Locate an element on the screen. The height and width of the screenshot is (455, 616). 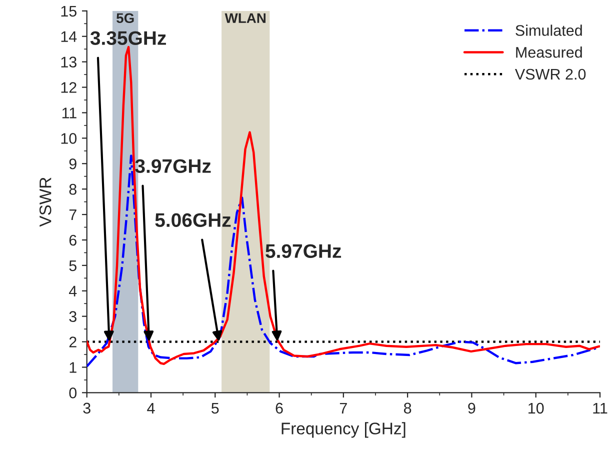
y-axis-title: VSWR is located at coordinates (45, 202).